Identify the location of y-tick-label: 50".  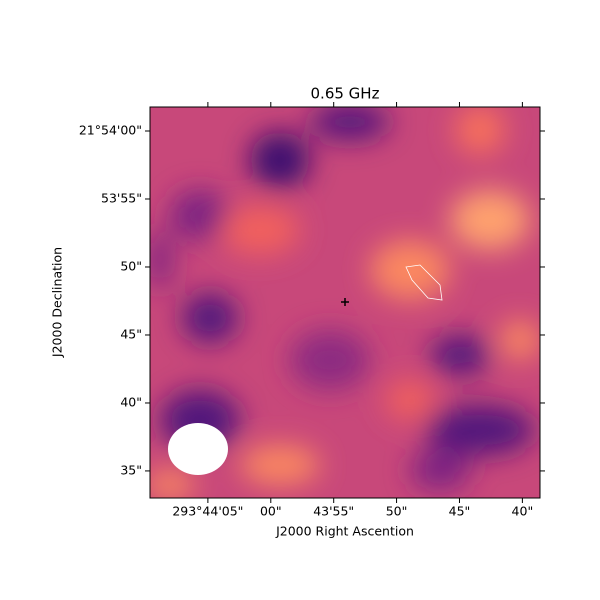
(131, 265).